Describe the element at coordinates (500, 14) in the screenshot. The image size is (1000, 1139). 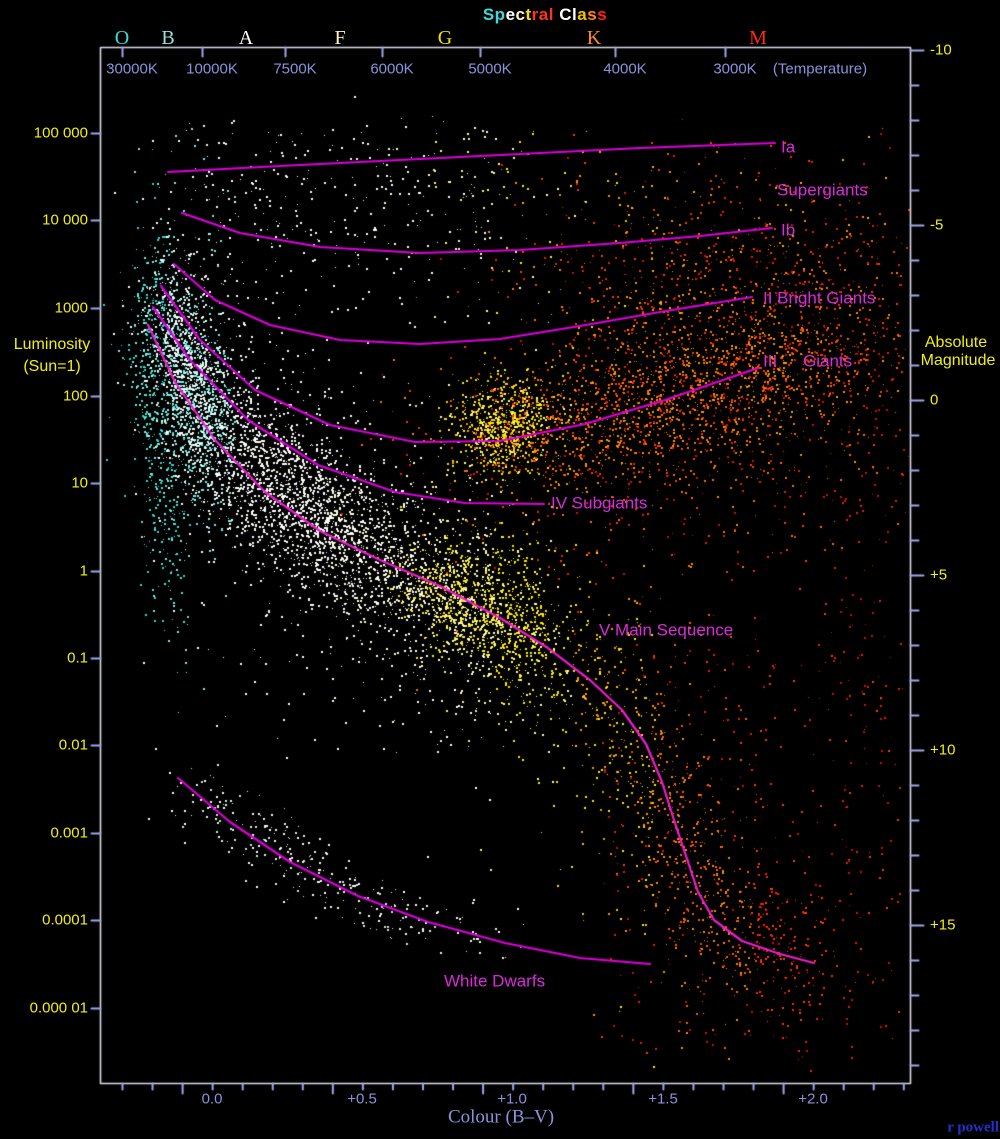
I see `title-letter-1: p` at that location.